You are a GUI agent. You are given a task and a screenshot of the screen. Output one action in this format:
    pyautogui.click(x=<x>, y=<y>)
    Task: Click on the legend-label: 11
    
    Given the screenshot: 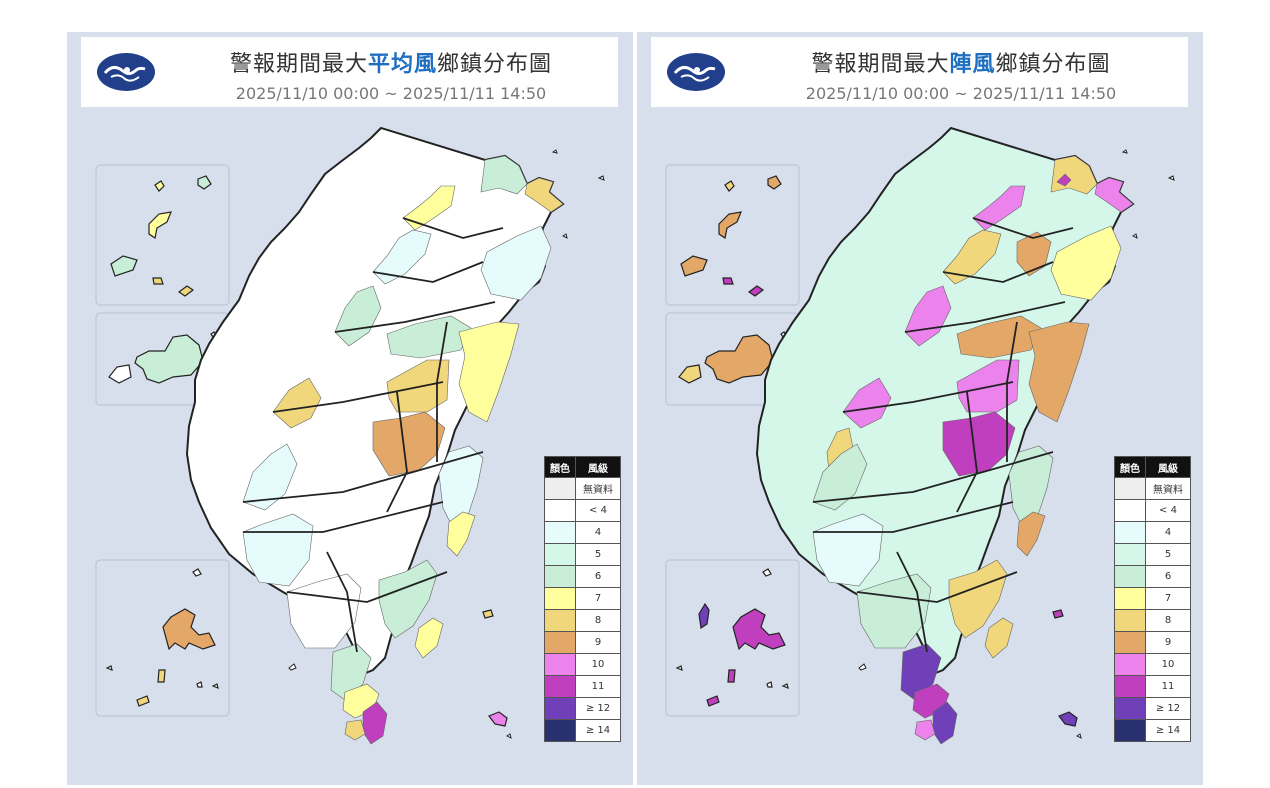 What is the action you would take?
    pyautogui.click(x=598, y=686)
    